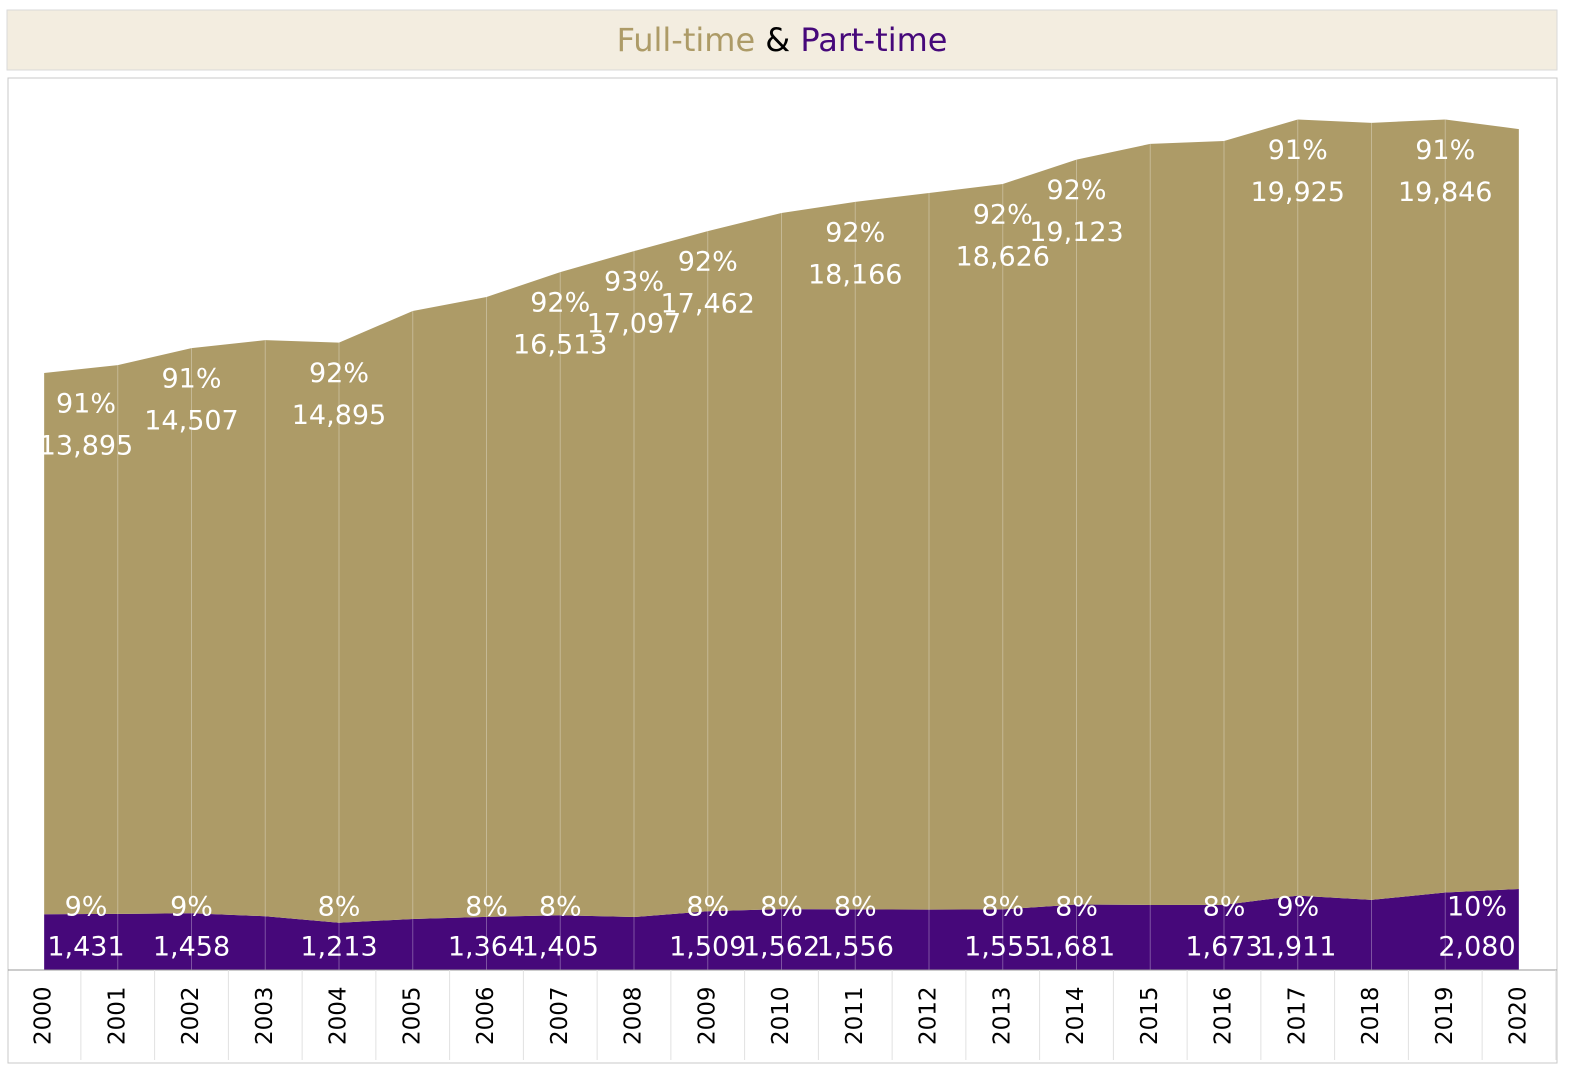 This screenshot has width=1588, height=1089. Describe the element at coordinates (86, 446) in the screenshot. I see `value-label: 13,895` at that location.